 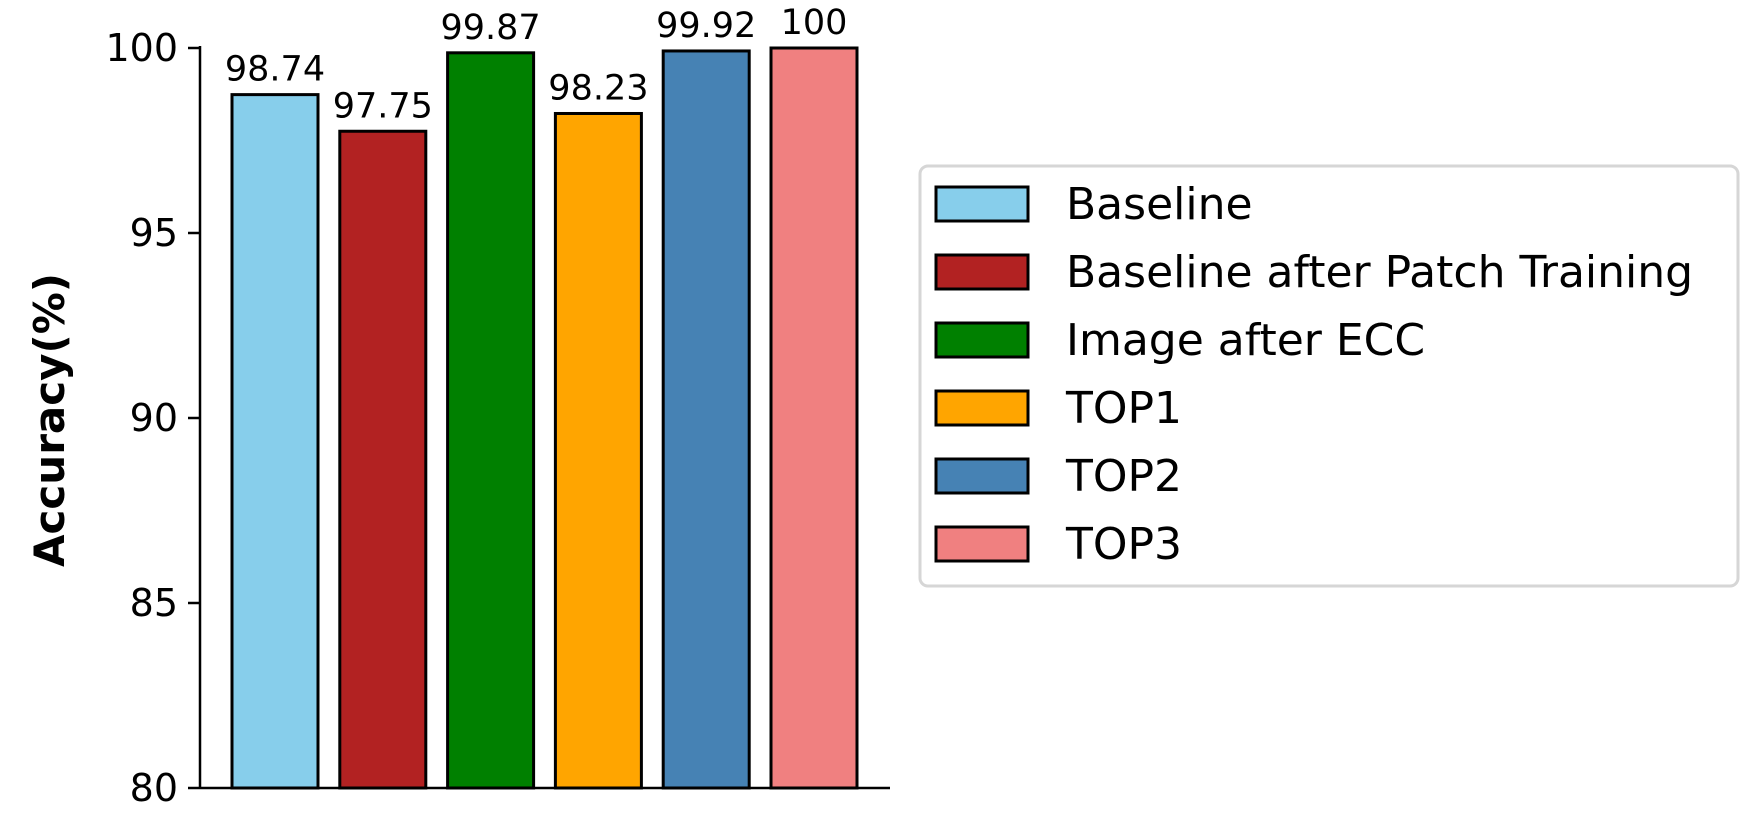 What do you see at coordinates (154, 233) in the screenshot?
I see `y-tick-label: 95` at bounding box center [154, 233].